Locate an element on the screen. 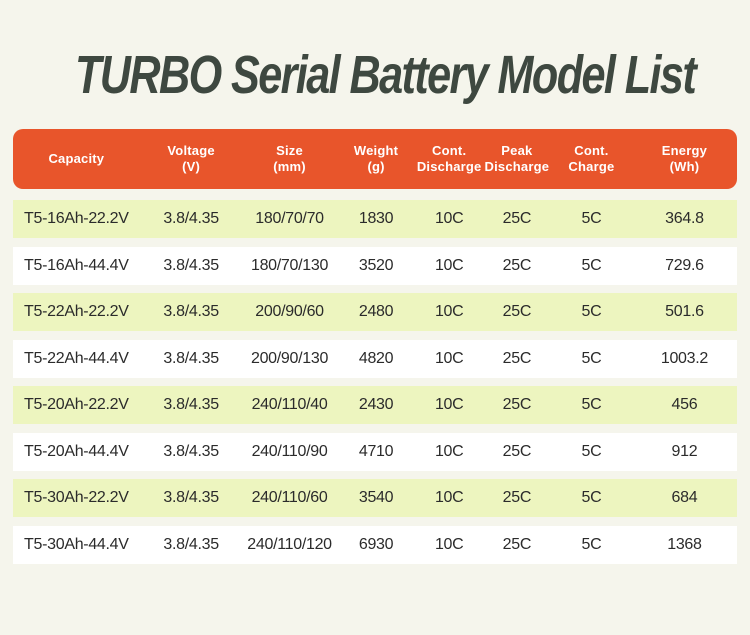 The image size is (750, 635). table-cell: T5-16Ah-44.4V is located at coordinates (76, 265).